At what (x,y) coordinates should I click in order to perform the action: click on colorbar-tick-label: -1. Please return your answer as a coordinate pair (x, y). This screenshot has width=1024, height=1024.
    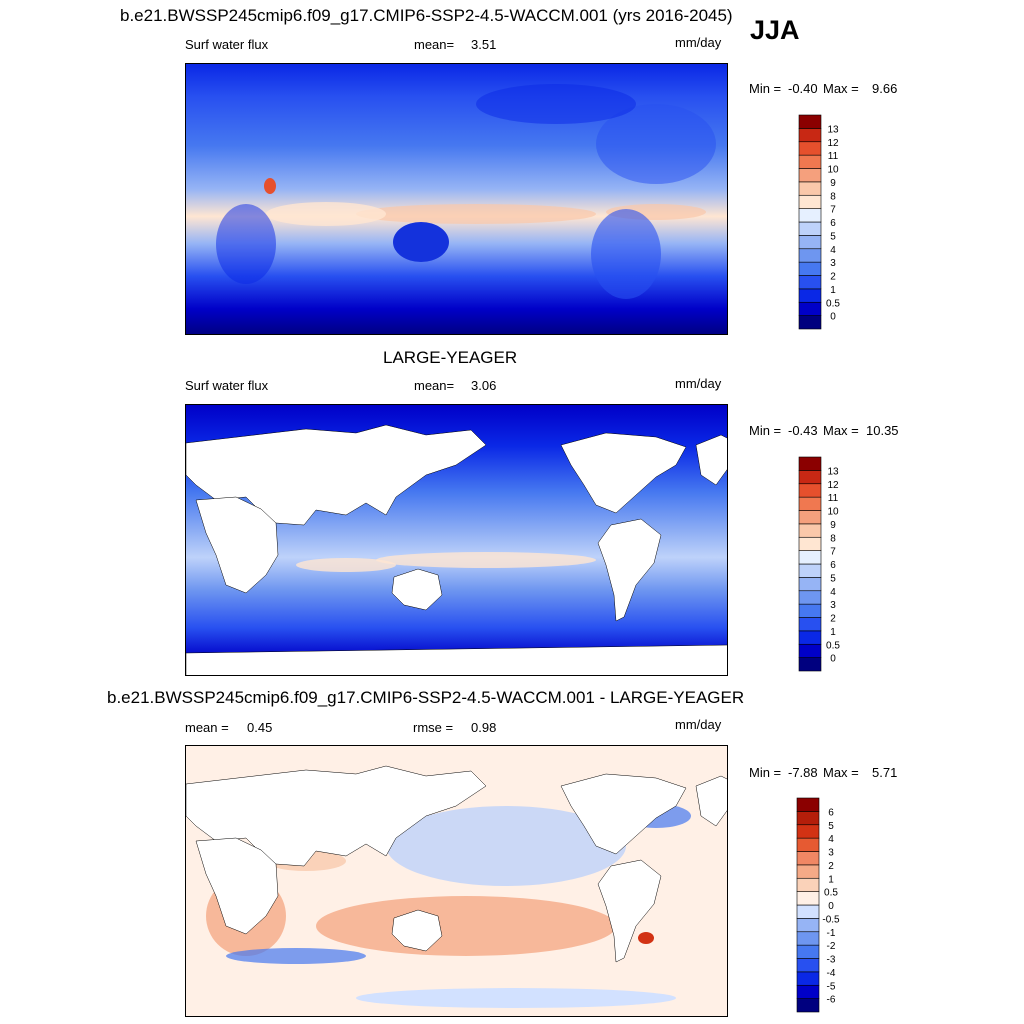
    Looking at the image, I should click on (831, 933).